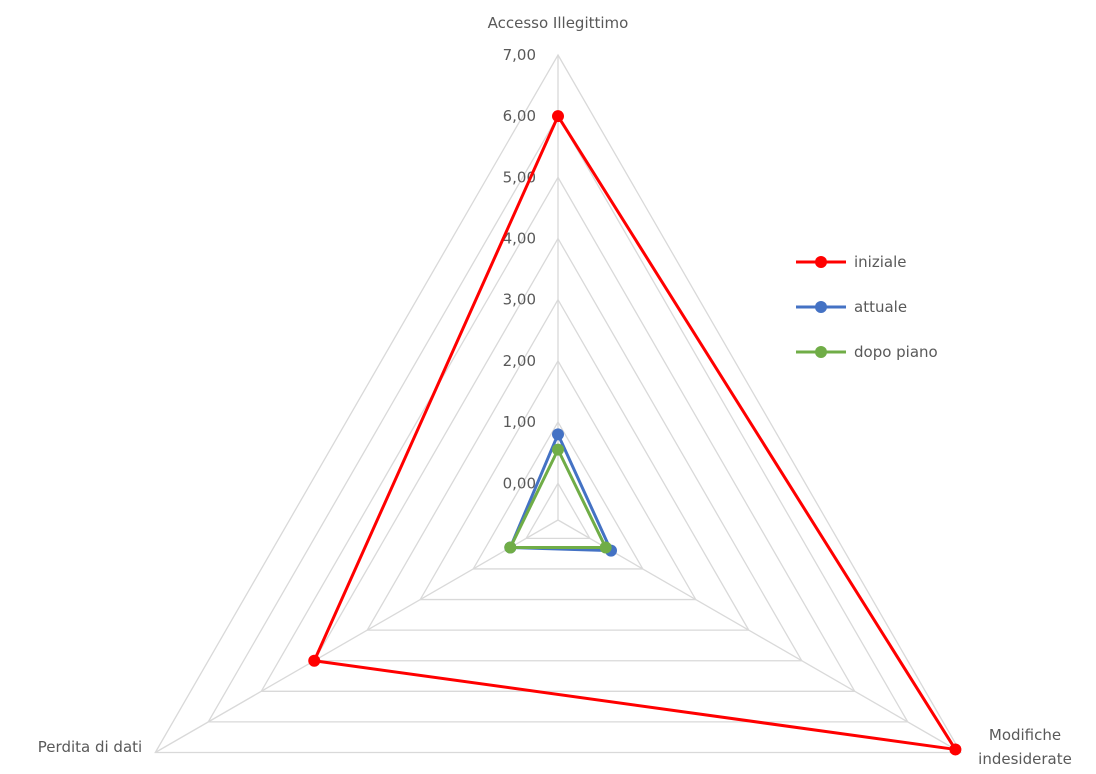 Image resolution: width=1096 pixels, height=774 pixels. I want to click on legend-label: attuale, so click(880, 307).